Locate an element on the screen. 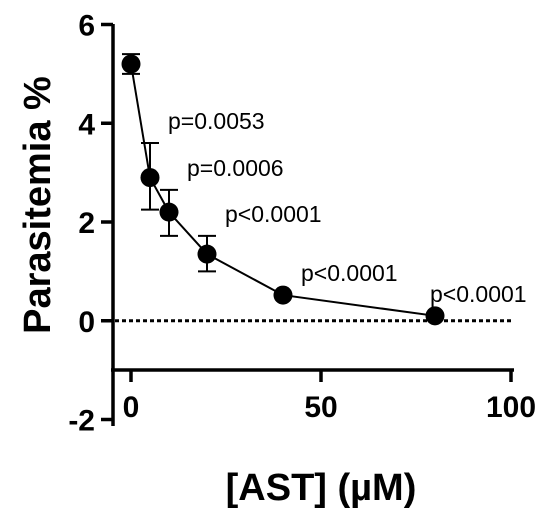  x-tick-label: 0 is located at coordinates (131, 407).